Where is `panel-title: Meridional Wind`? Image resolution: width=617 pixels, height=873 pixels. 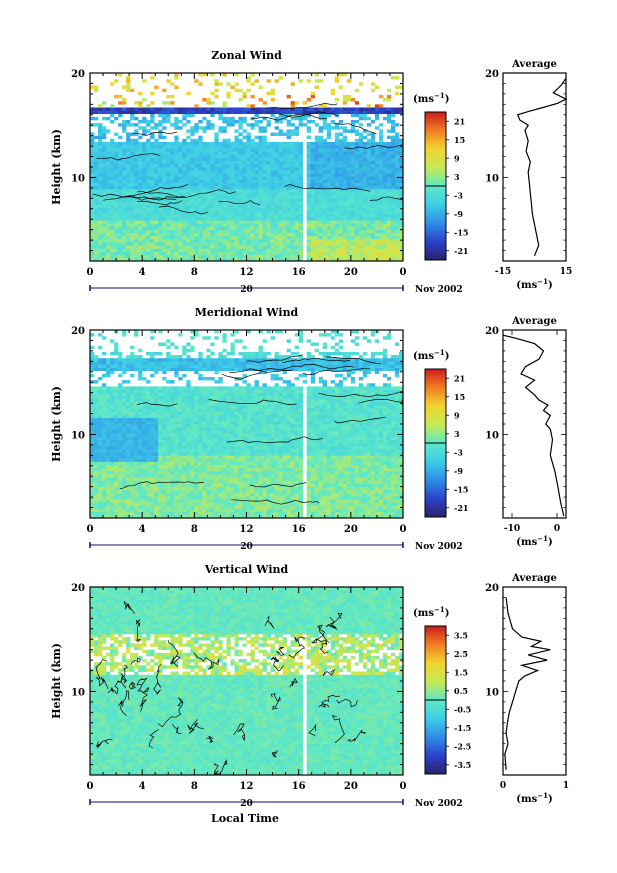 panel-title: Meridional Wind is located at coordinates (247, 312).